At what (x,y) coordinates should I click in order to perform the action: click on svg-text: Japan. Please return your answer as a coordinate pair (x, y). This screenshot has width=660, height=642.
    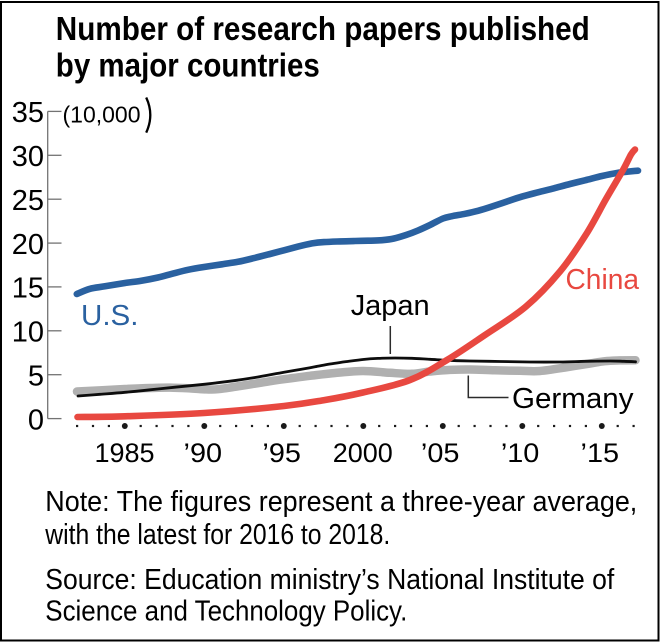
    Looking at the image, I should click on (390, 306).